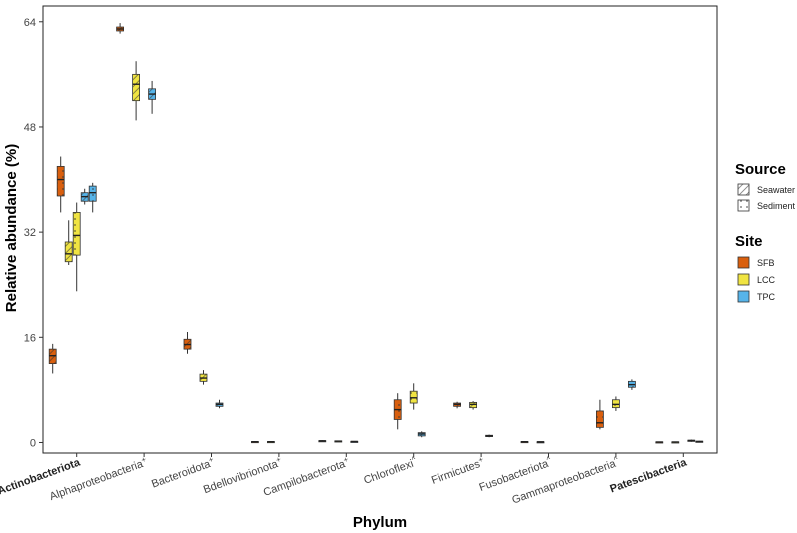 This screenshot has height=533, width=797. I want to click on legend-label-lcc: LCC, so click(766, 280).